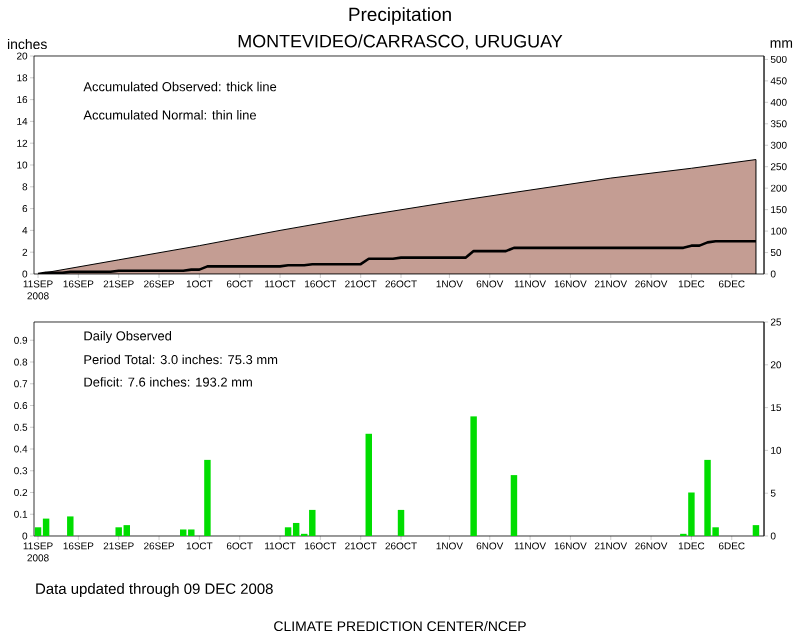 The image size is (800, 642). What do you see at coordinates (400, 16) in the screenshot?
I see `chart-title: Precipitation` at bounding box center [400, 16].